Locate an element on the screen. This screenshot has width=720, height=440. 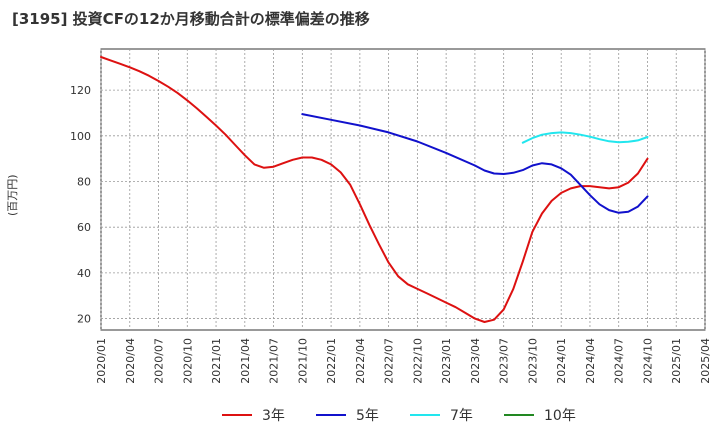
x-tick-label: 2020/01 is located at coordinates (101, 361).